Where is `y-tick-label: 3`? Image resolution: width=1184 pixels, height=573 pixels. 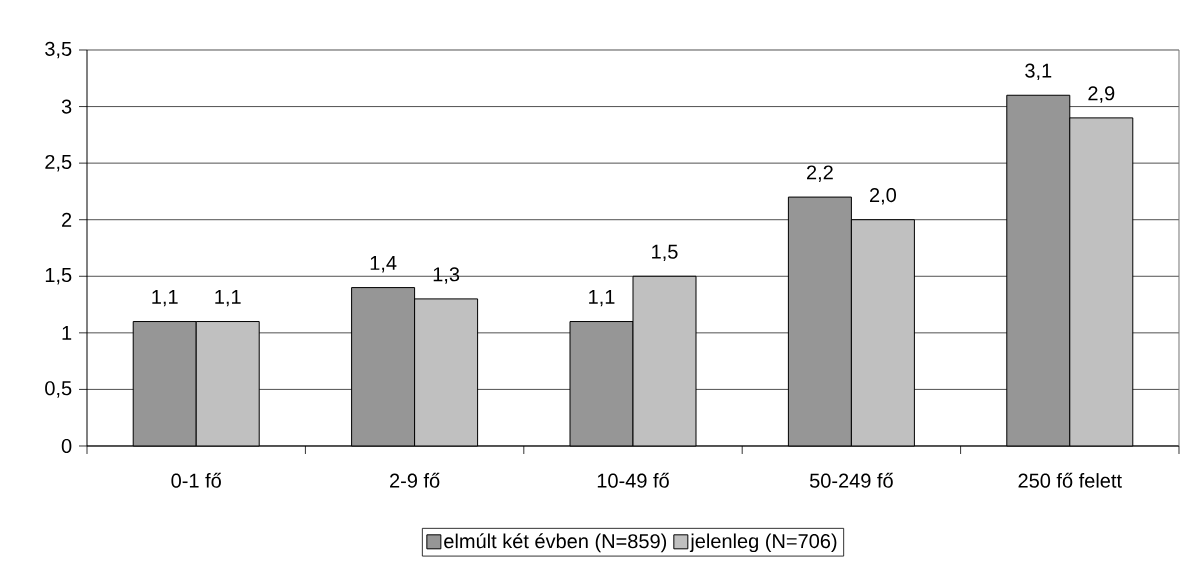 y-tick-label: 3 is located at coordinates (66, 106).